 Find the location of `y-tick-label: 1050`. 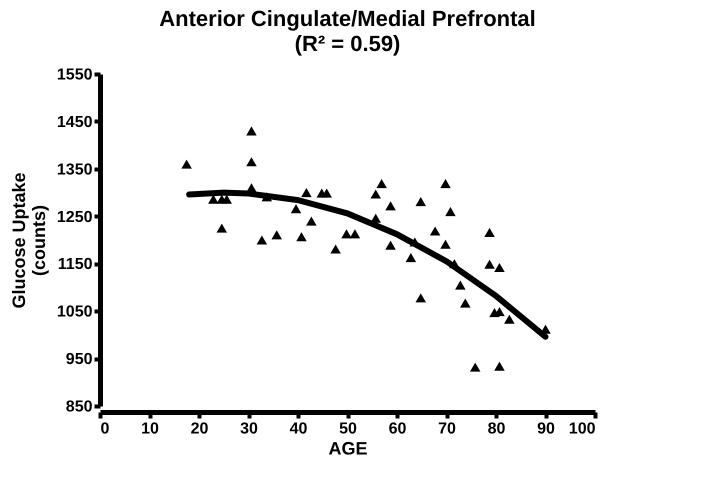

y-tick-label: 1050 is located at coordinates (74, 312).